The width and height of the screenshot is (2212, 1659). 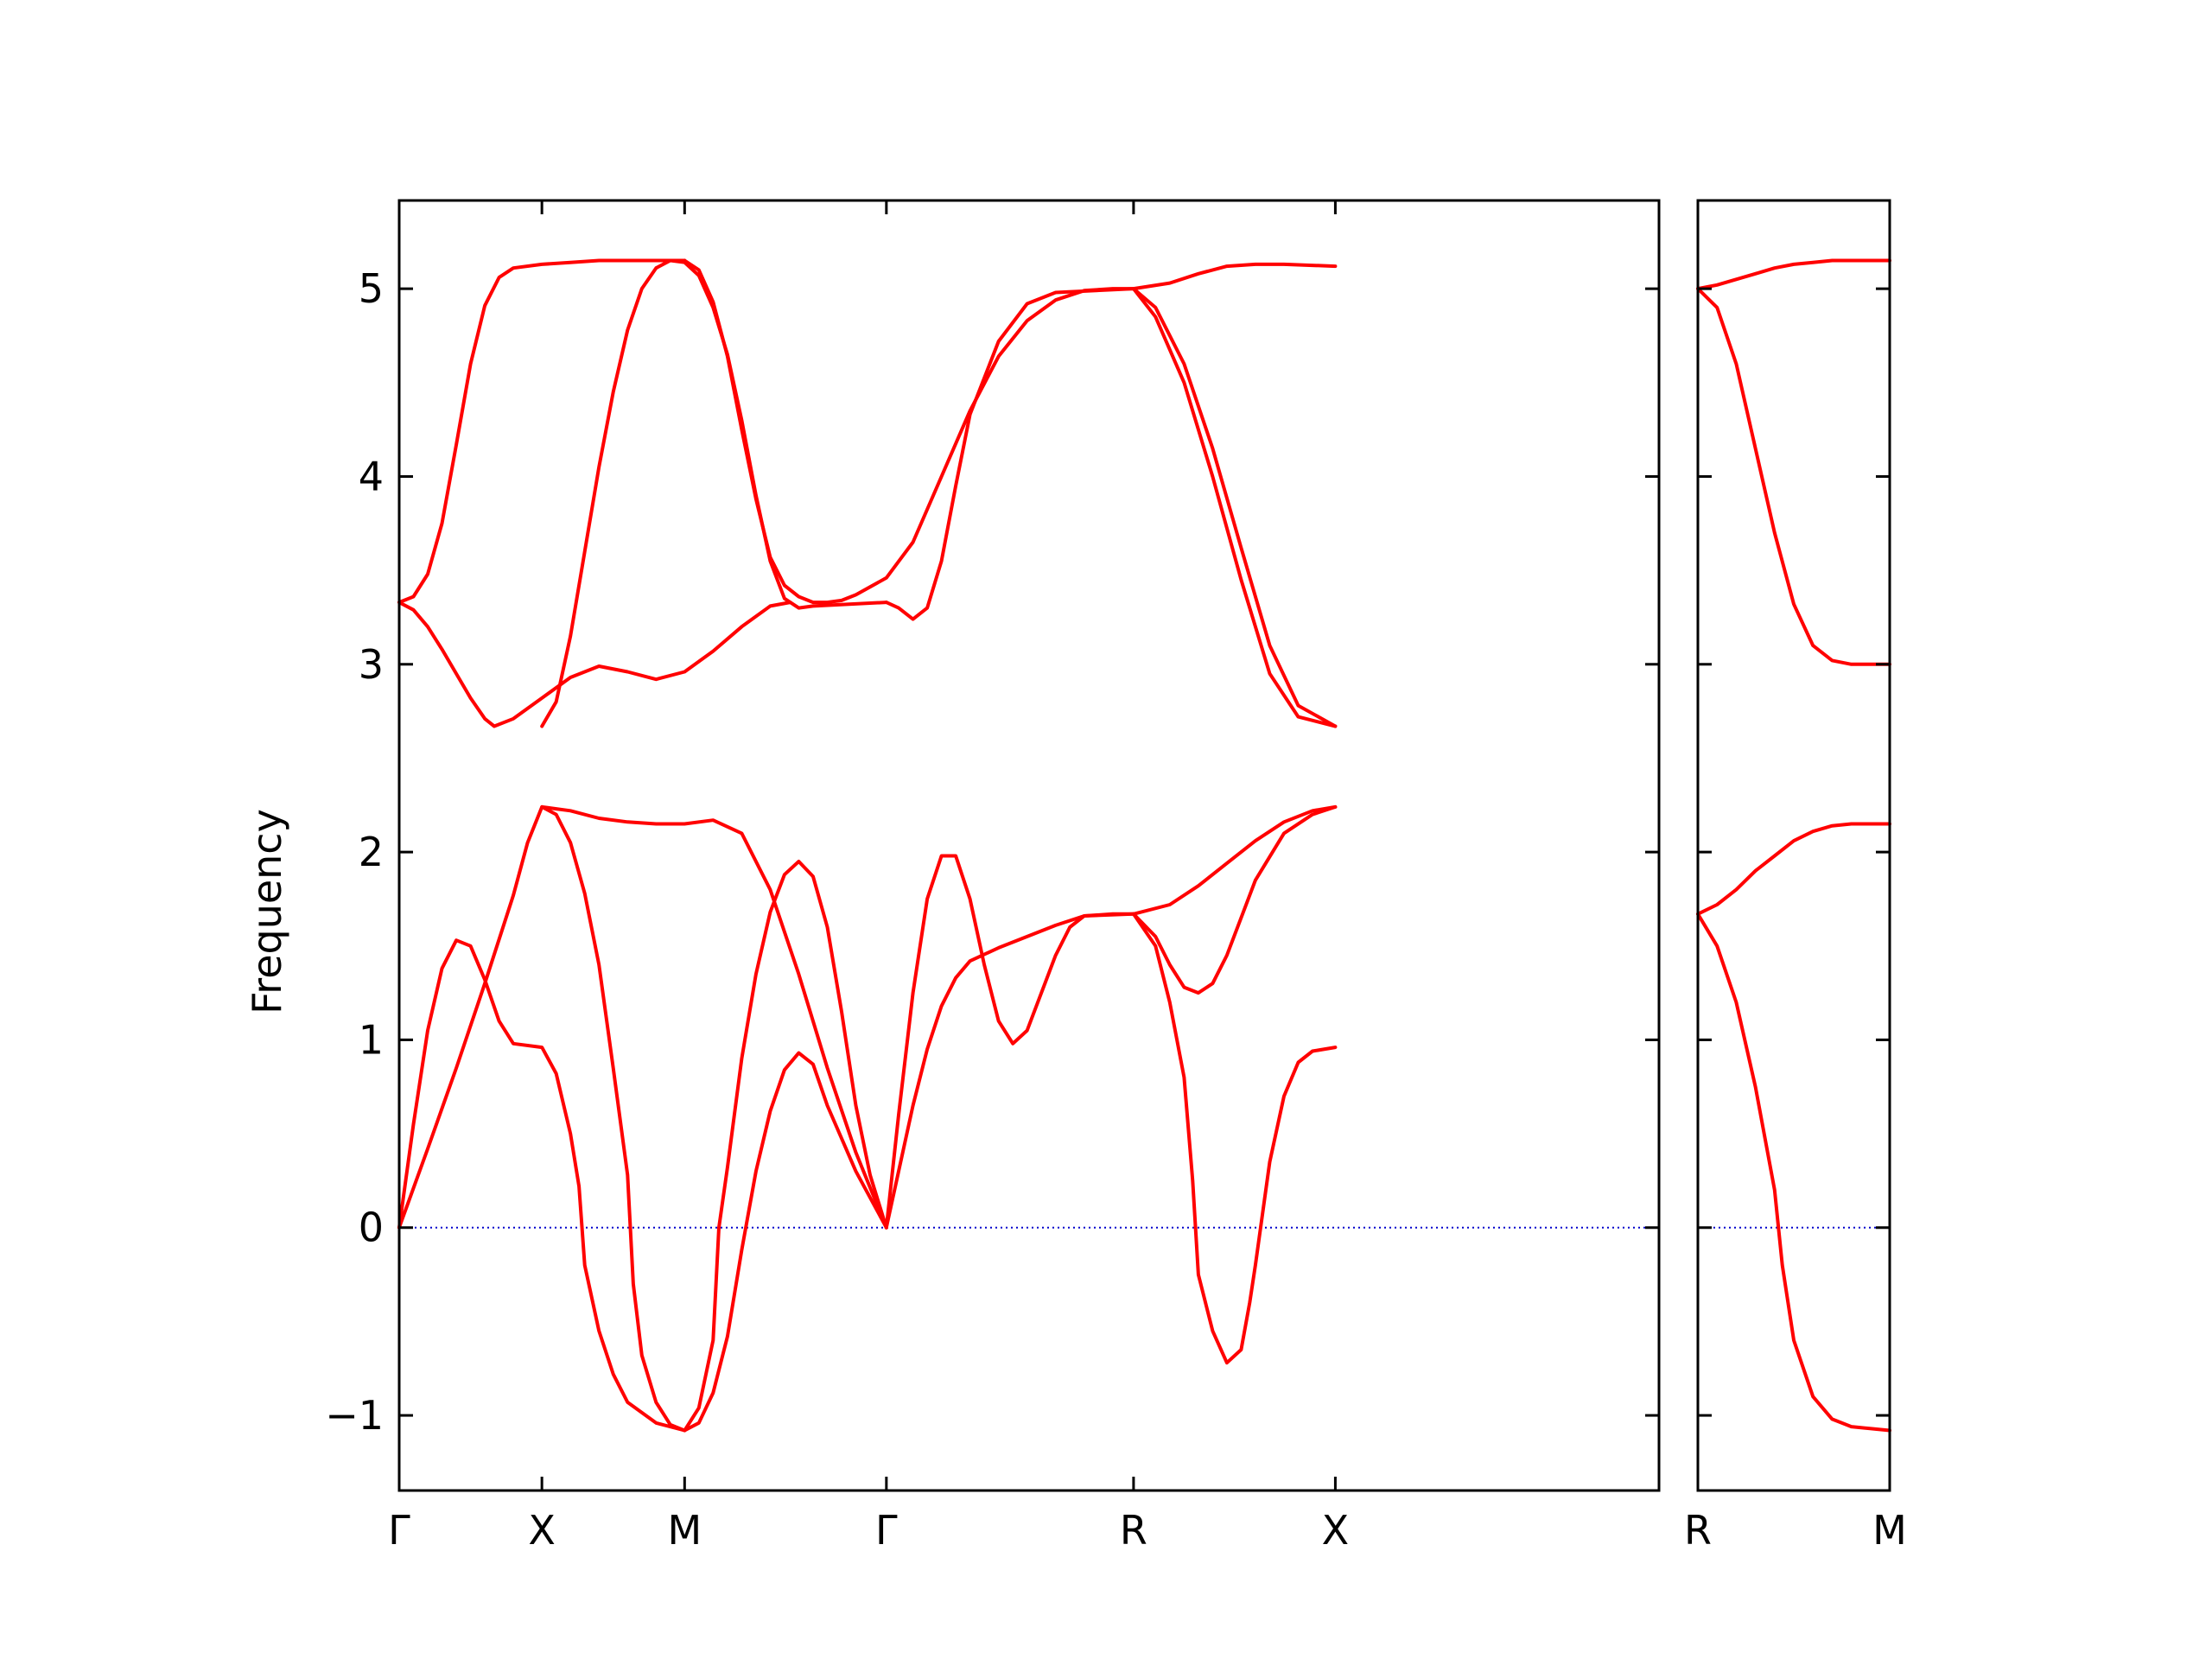 What do you see at coordinates (371, 288) in the screenshot?
I see `y-tick-label: 5` at bounding box center [371, 288].